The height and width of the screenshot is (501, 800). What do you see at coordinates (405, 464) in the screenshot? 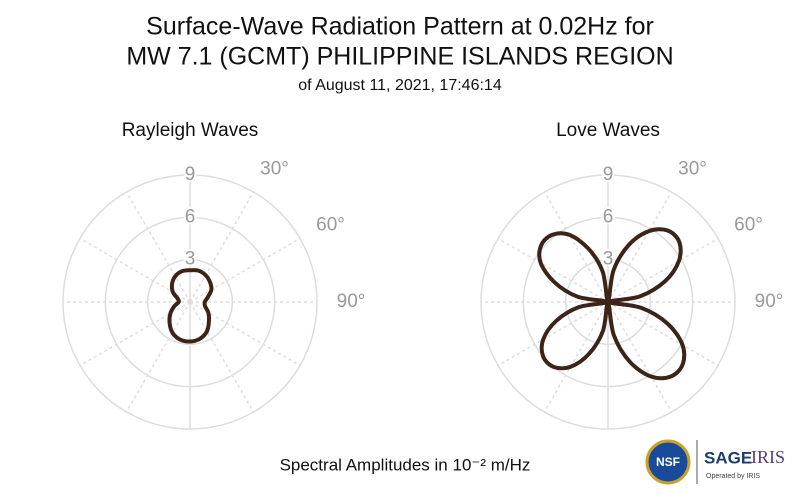
I see `footer: Spectral Amplitudes in 10⁻² m/Hz` at bounding box center [405, 464].